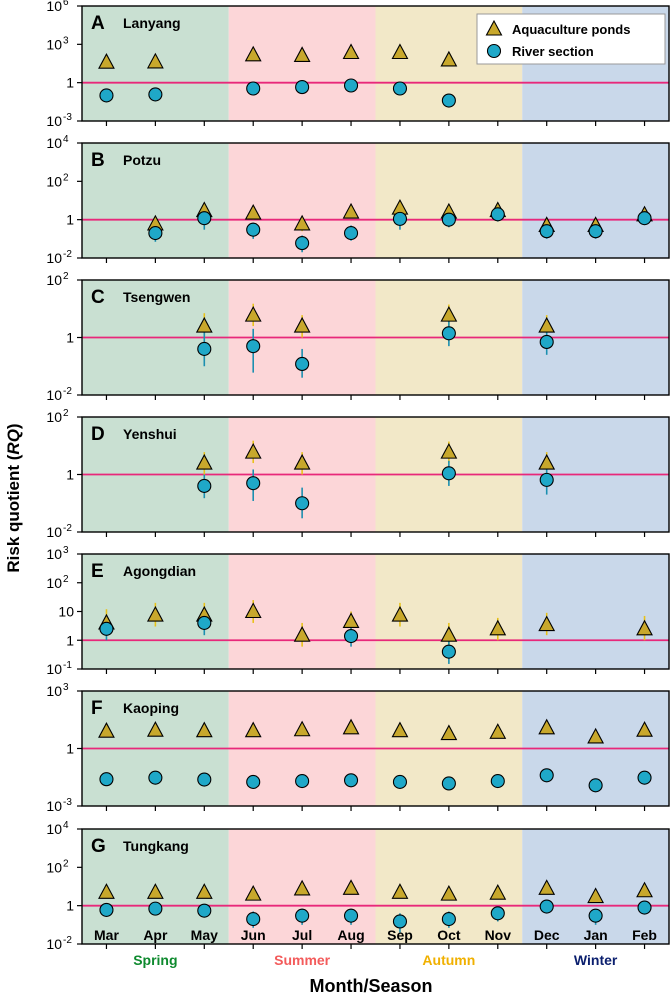 The height and width of the screenshot is (998, 671). What do you see at coordinates (494, 51) in the screenshot?
I see `legend-circle-marker` at bounding box center [494, 51].